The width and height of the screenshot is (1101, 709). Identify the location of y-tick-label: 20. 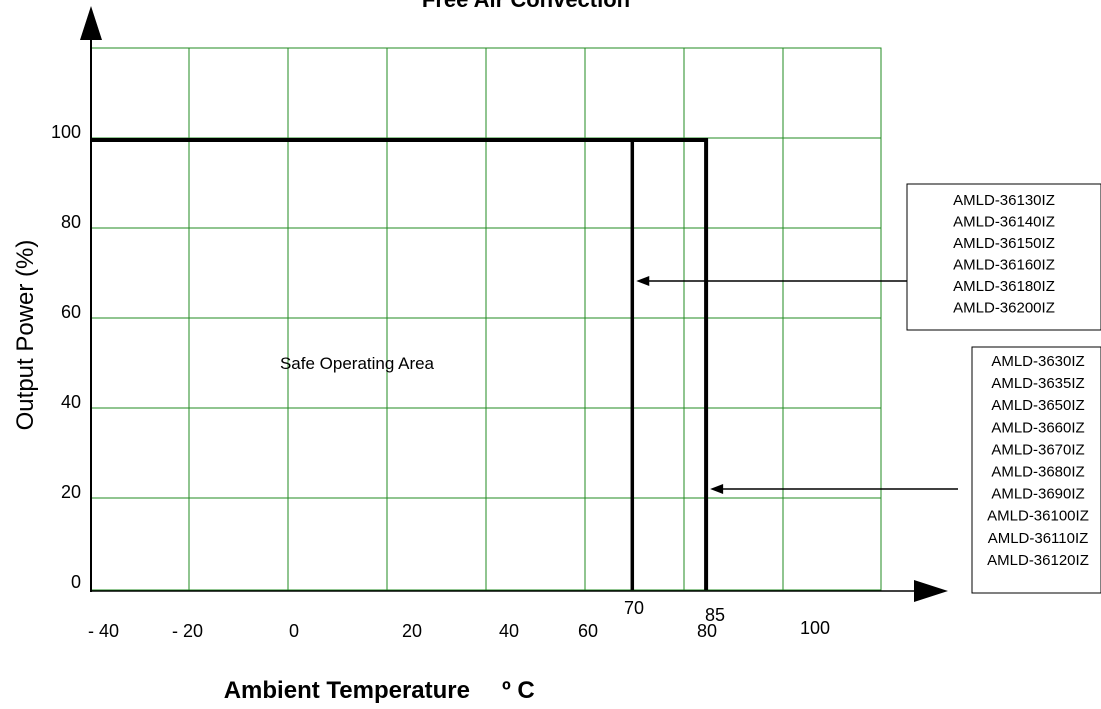
(71, 492).